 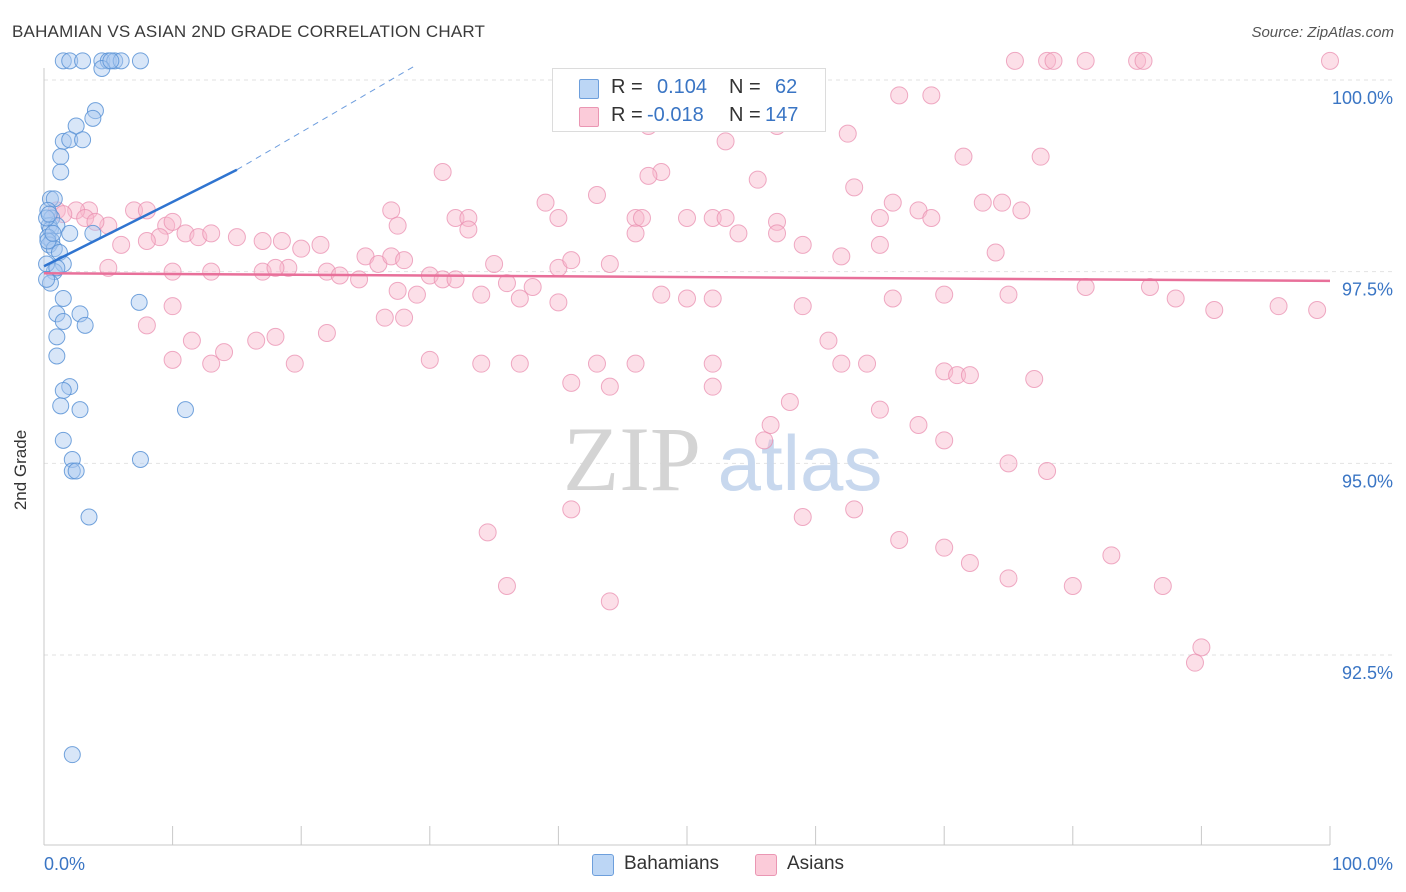 What do you see at coordinates (689, 100) in the screenshot?
I see `correlation-legend: R = 0.104 N = 62 R = -0.018 N = 147` at bounding box center [689, 100].